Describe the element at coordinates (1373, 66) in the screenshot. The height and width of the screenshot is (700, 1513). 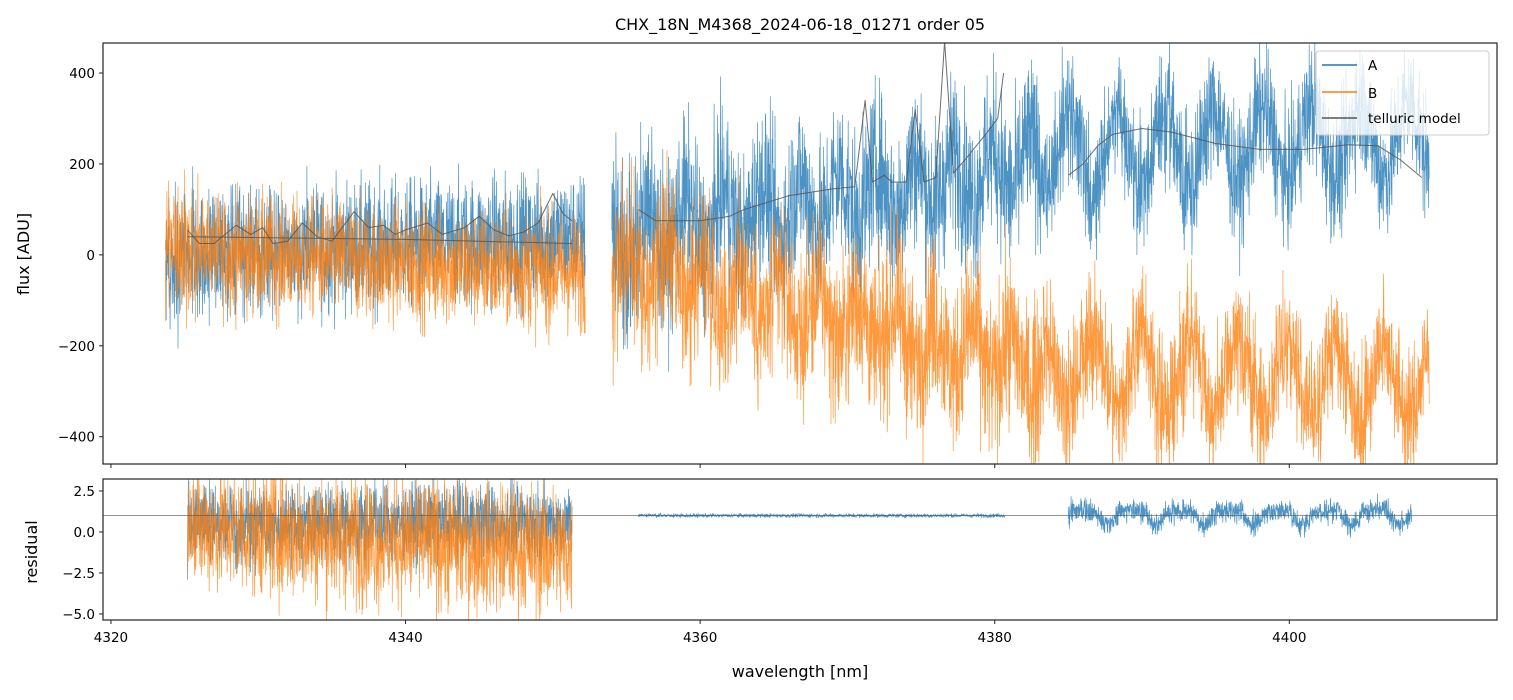
I see `legend-label-a: A` at that location.